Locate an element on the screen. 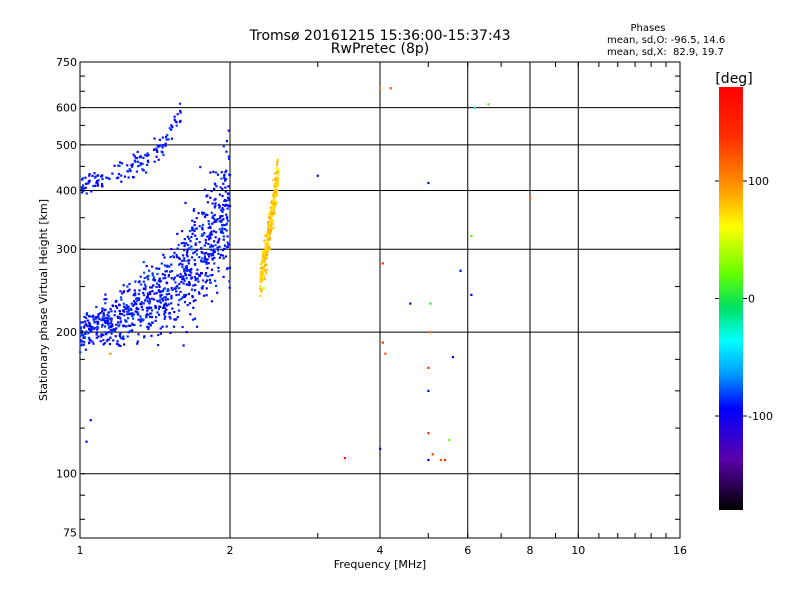 This screenshot has width=800, height=600. y-tick-label: 600 is located at coordinates (66, 108).